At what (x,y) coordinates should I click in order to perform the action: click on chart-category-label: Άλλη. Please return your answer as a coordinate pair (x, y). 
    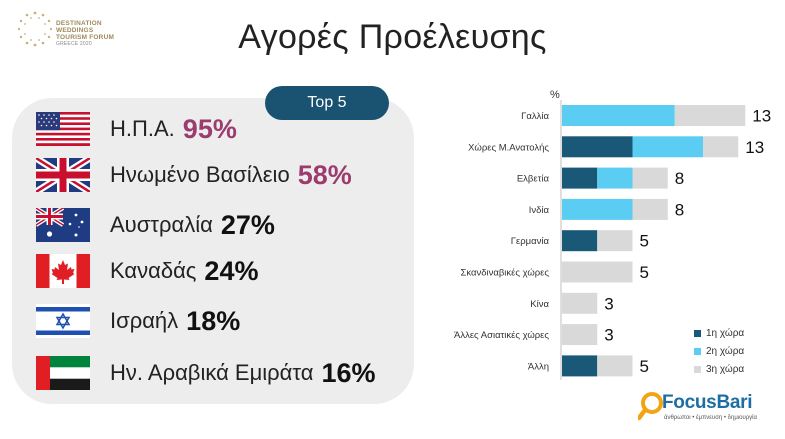
    Looking at the image, I should click on (538, 366).